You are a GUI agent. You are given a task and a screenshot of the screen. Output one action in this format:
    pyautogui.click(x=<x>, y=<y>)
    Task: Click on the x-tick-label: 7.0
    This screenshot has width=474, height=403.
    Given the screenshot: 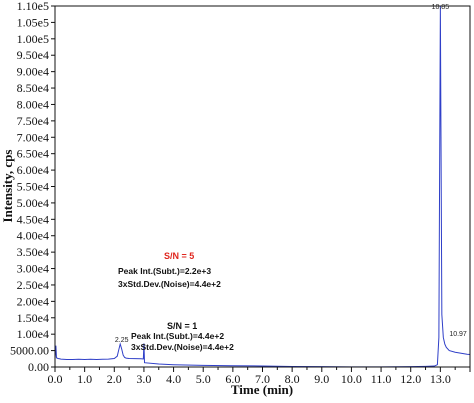 What is the action you would take?
    pyautogui.click(x=262, y=379)
    